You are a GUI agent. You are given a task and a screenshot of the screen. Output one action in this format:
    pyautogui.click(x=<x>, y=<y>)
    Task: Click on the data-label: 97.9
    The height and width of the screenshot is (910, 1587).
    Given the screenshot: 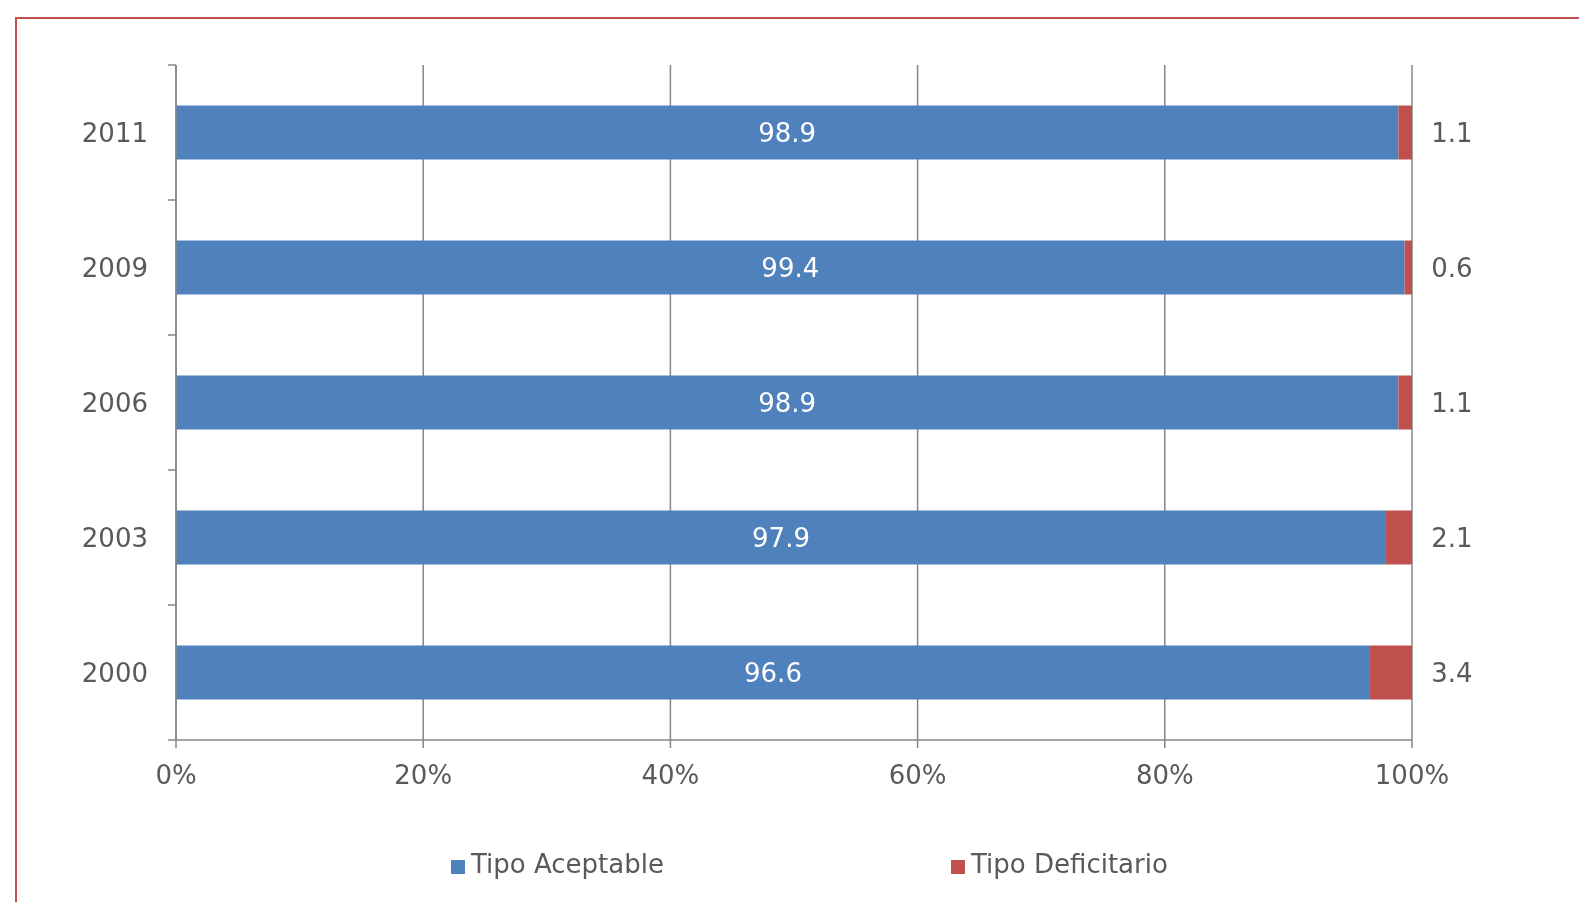 What is the action you would take?
    pyautogui.click(x=781, y=537)
    